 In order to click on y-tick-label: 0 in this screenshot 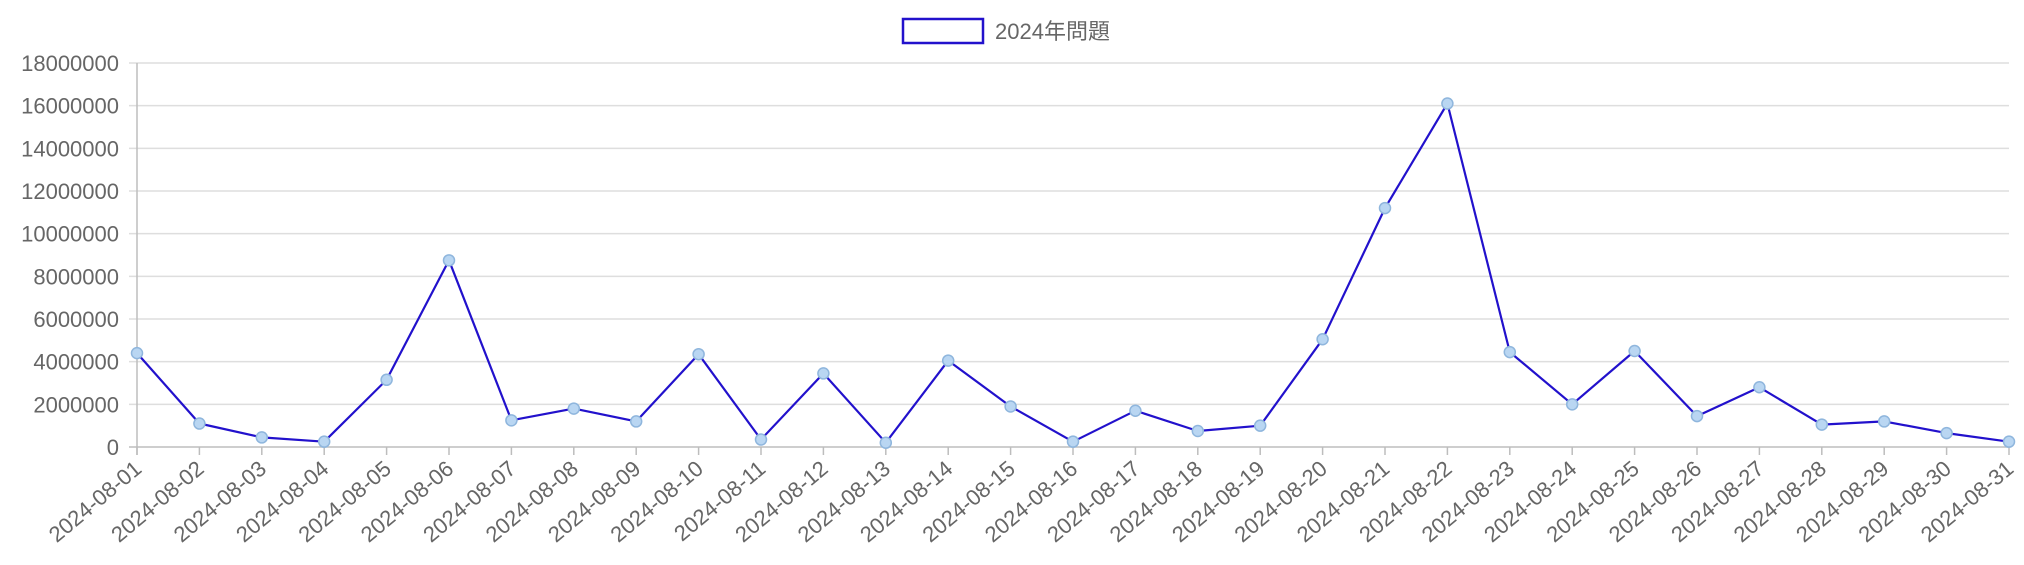, I will do `click(113, 447)`.